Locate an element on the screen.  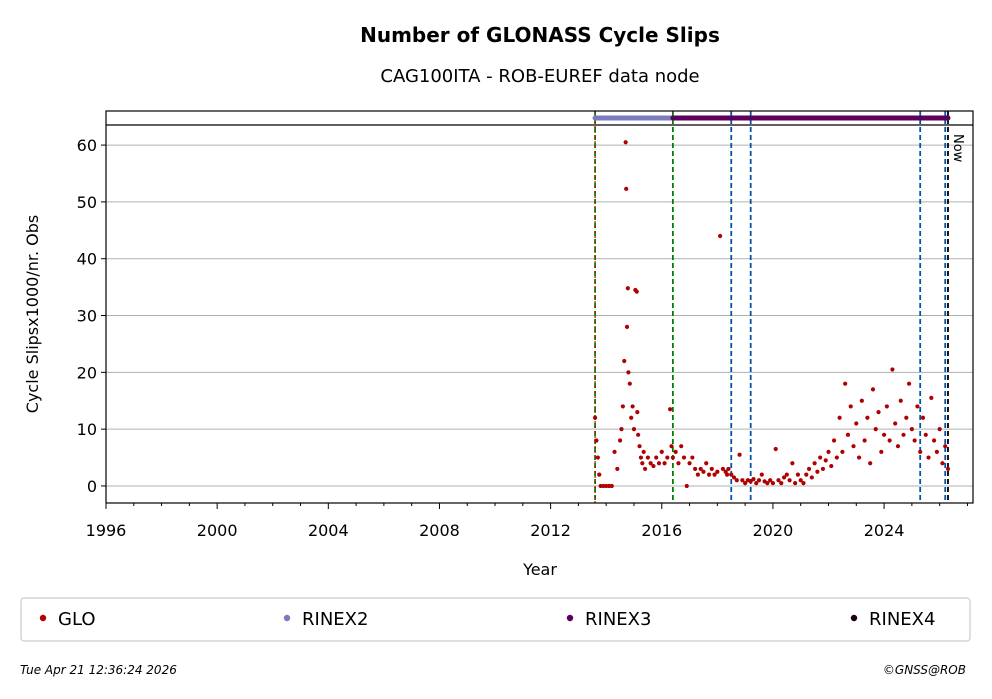
legend-marker-rinex4 is located at coordinates (854, 618).